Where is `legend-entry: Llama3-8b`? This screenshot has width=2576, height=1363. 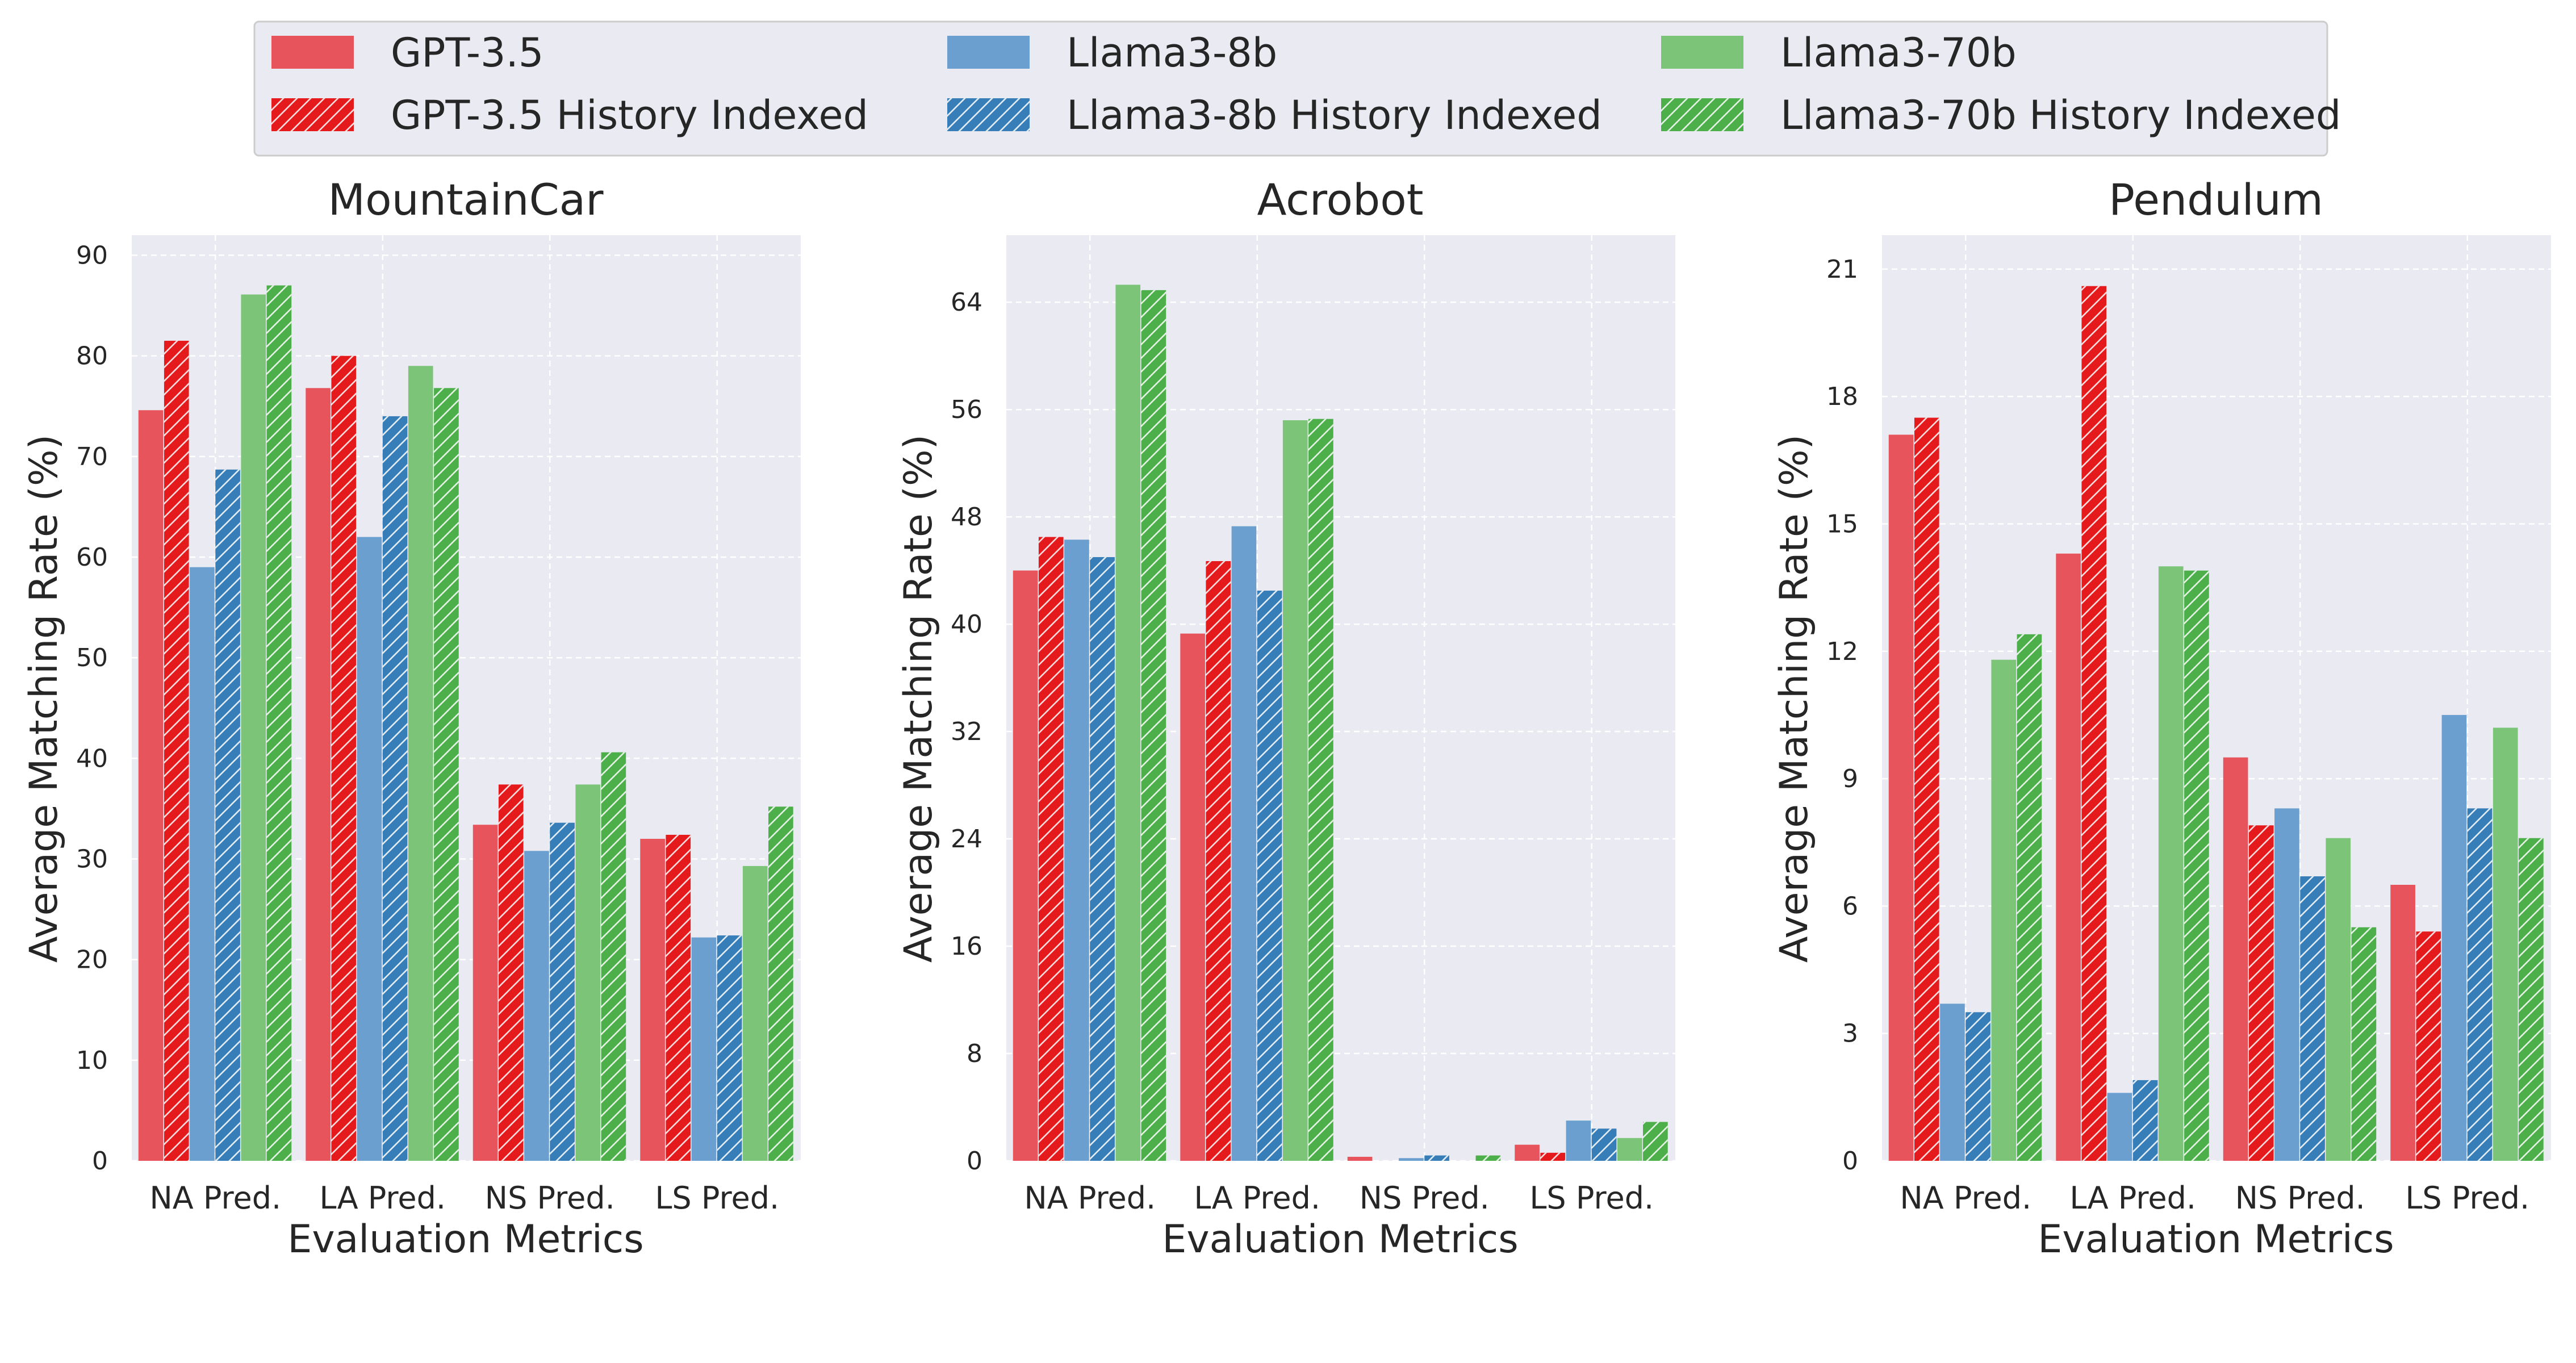 legend-entry: Llama3-8b is located at coordinates (1112, 53).